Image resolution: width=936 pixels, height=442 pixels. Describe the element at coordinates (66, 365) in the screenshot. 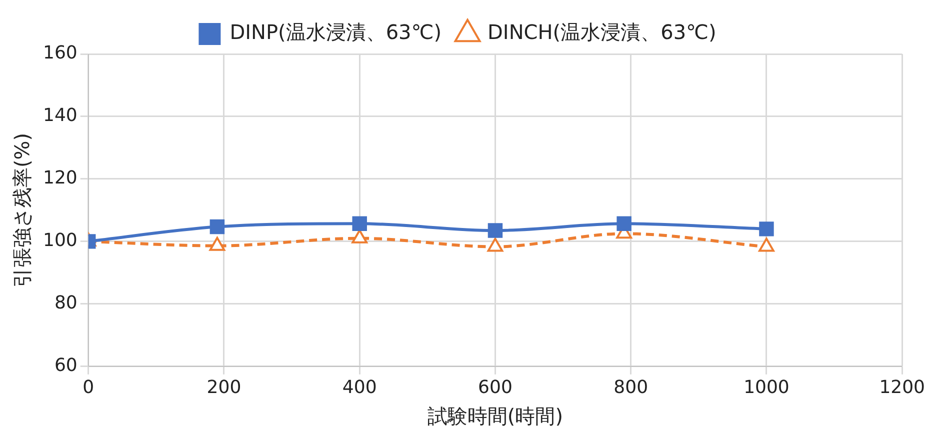

I see `y-tick-label: 60` at that location.